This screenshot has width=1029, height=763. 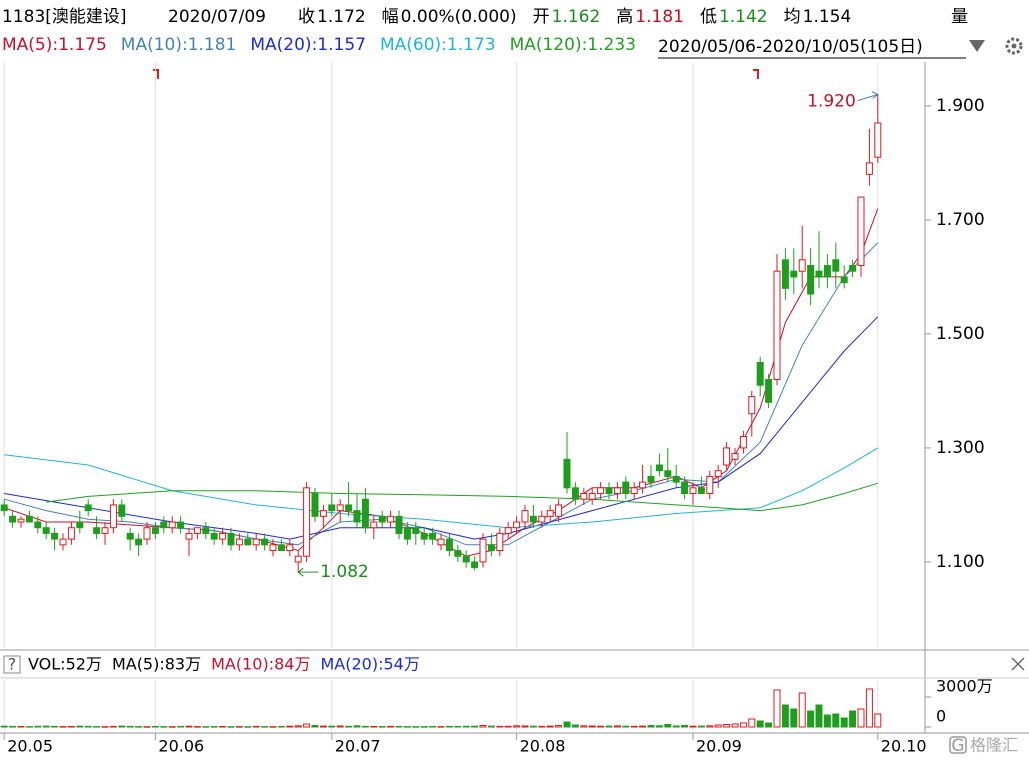 I want to click on close-icon, so click(x=1018, y=664).